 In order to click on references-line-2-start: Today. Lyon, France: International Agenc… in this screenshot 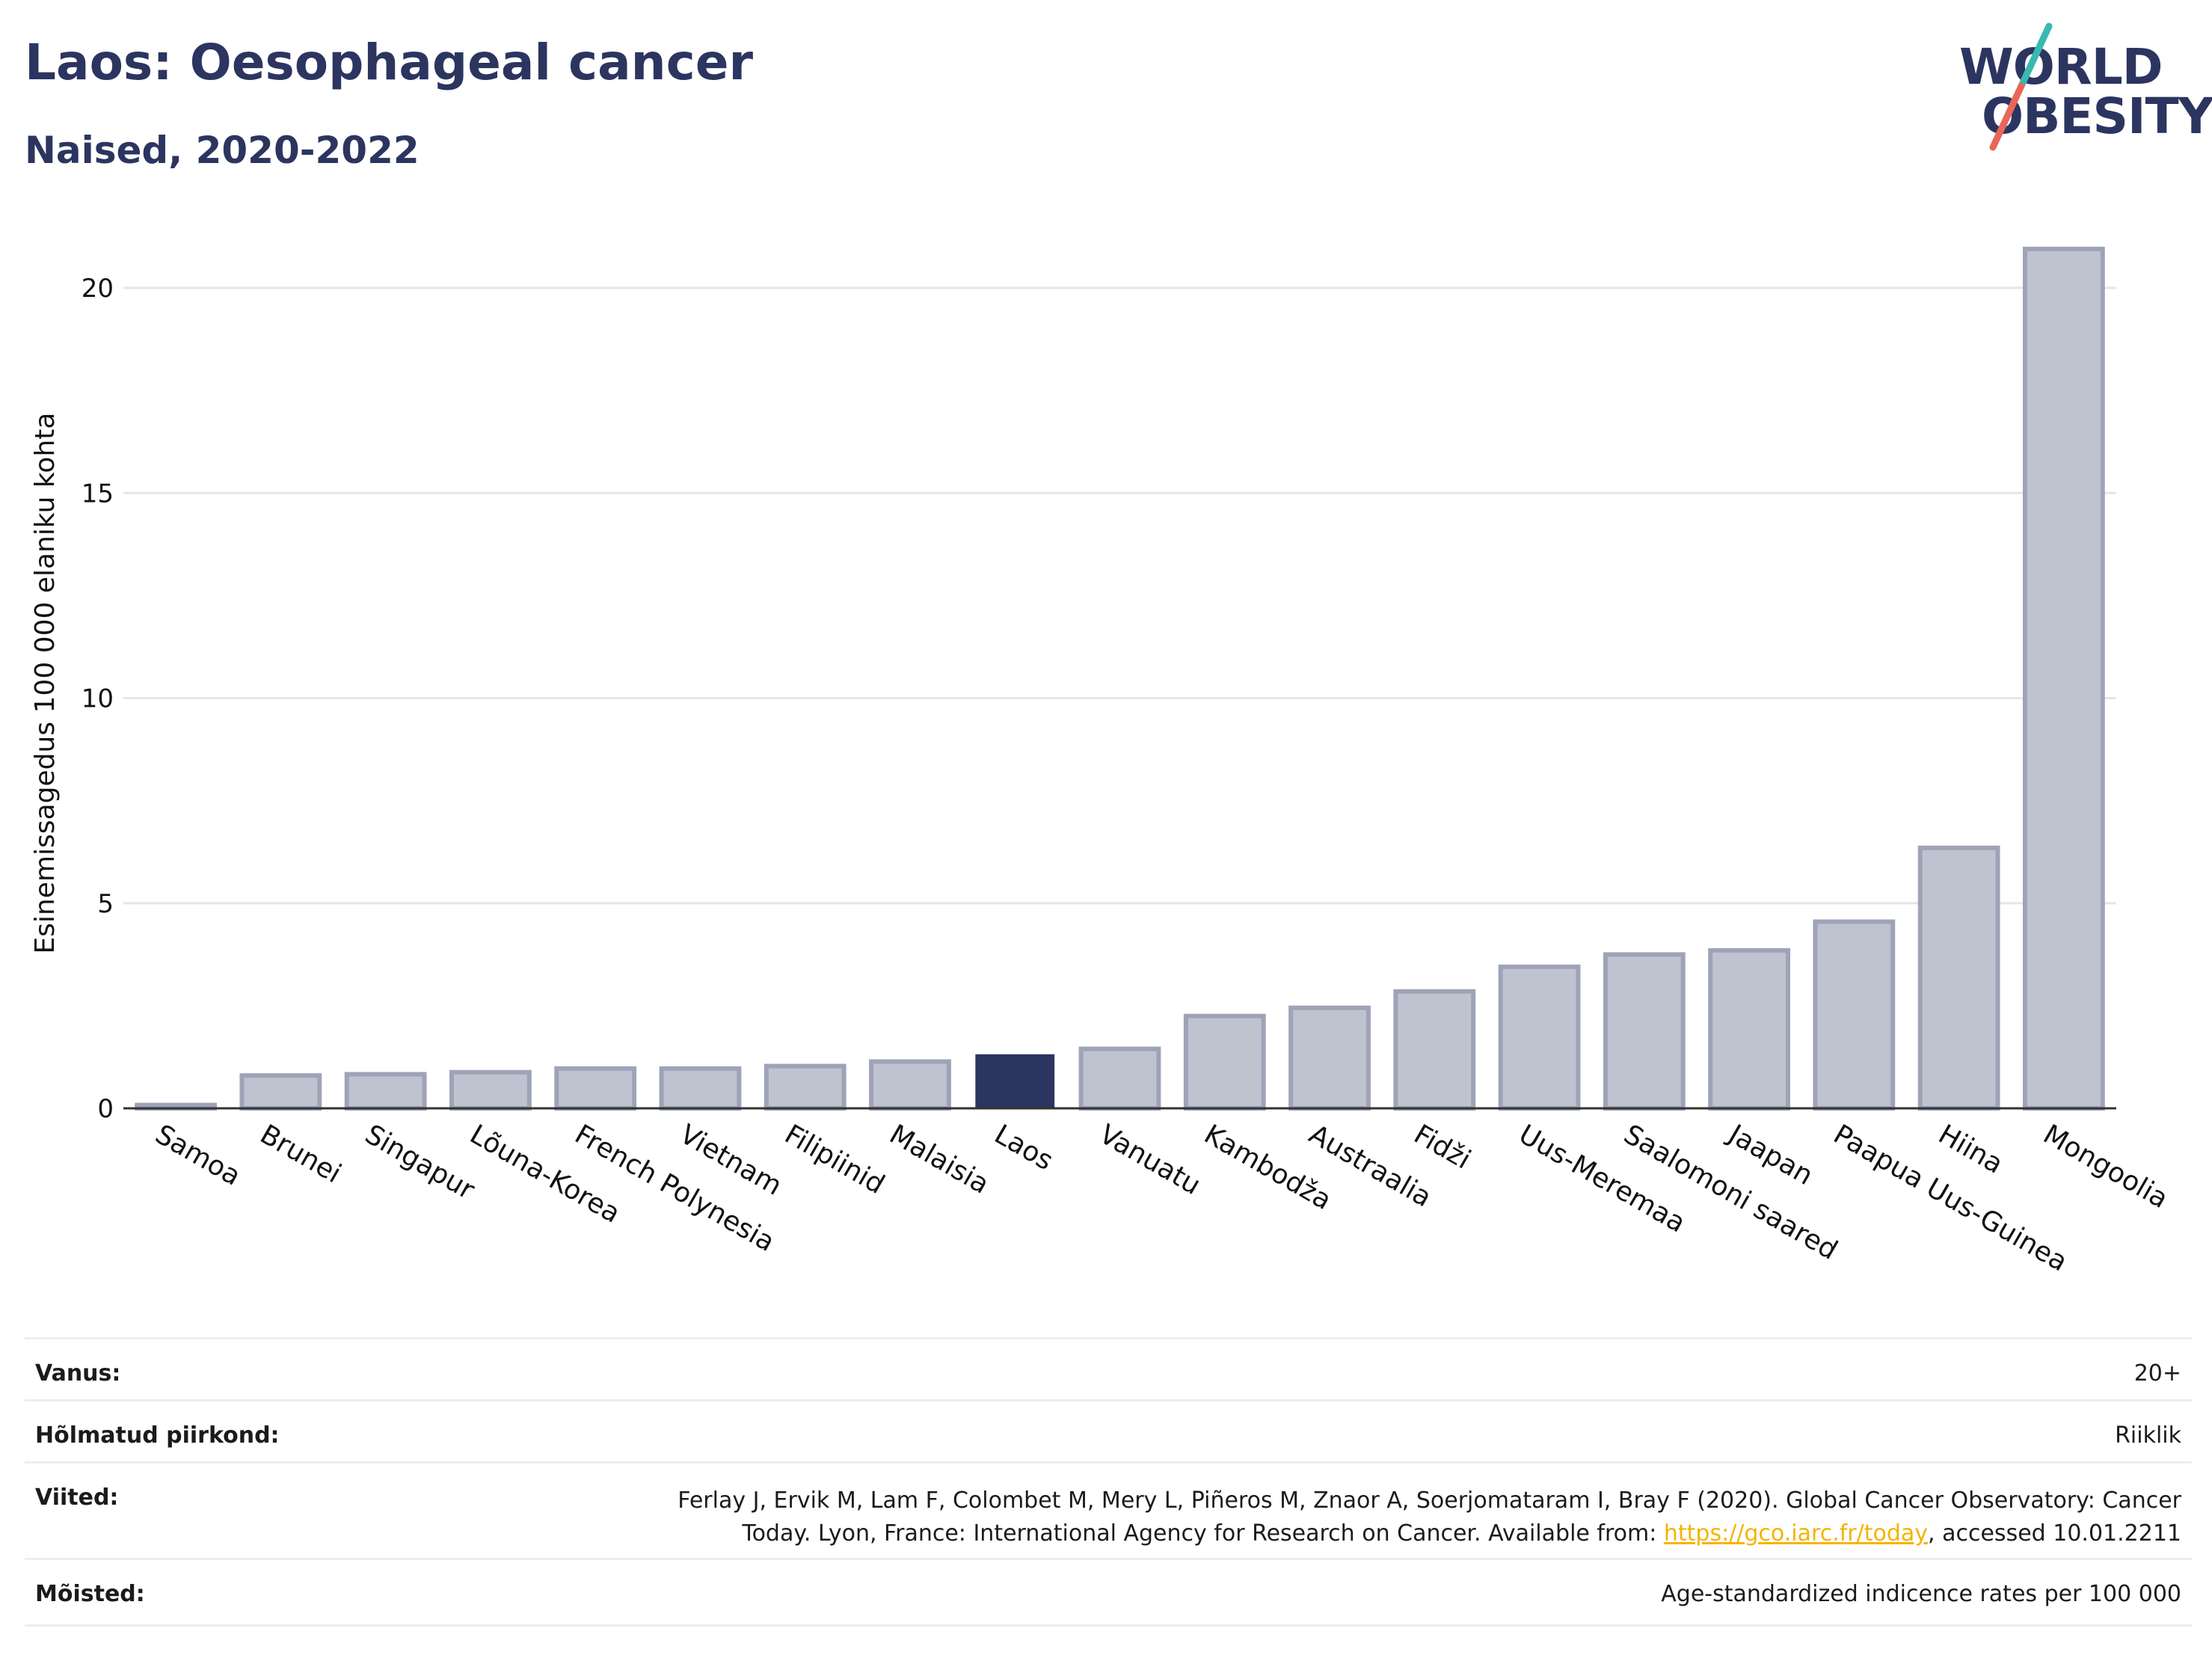, I will do `click(1203, 1533)`.